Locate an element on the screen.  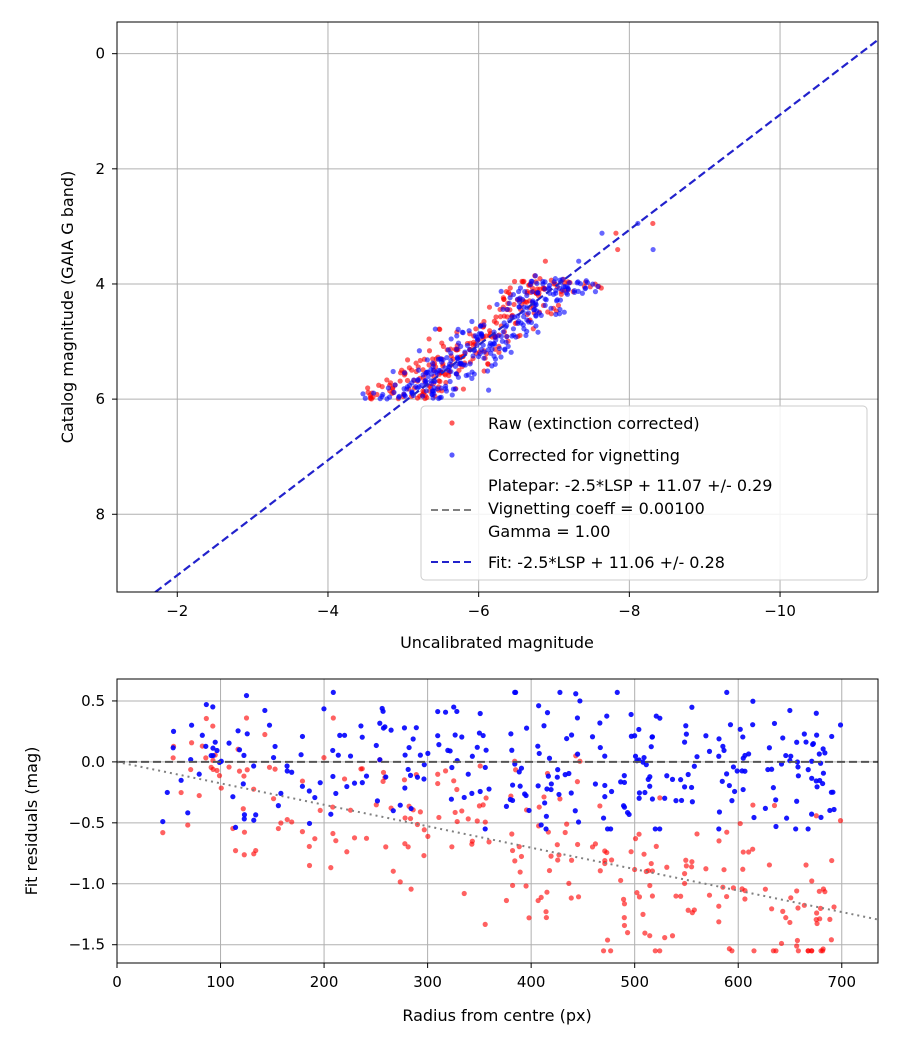
bottom-y-tick-label: −1.0 is located at coordinates (87, 884).